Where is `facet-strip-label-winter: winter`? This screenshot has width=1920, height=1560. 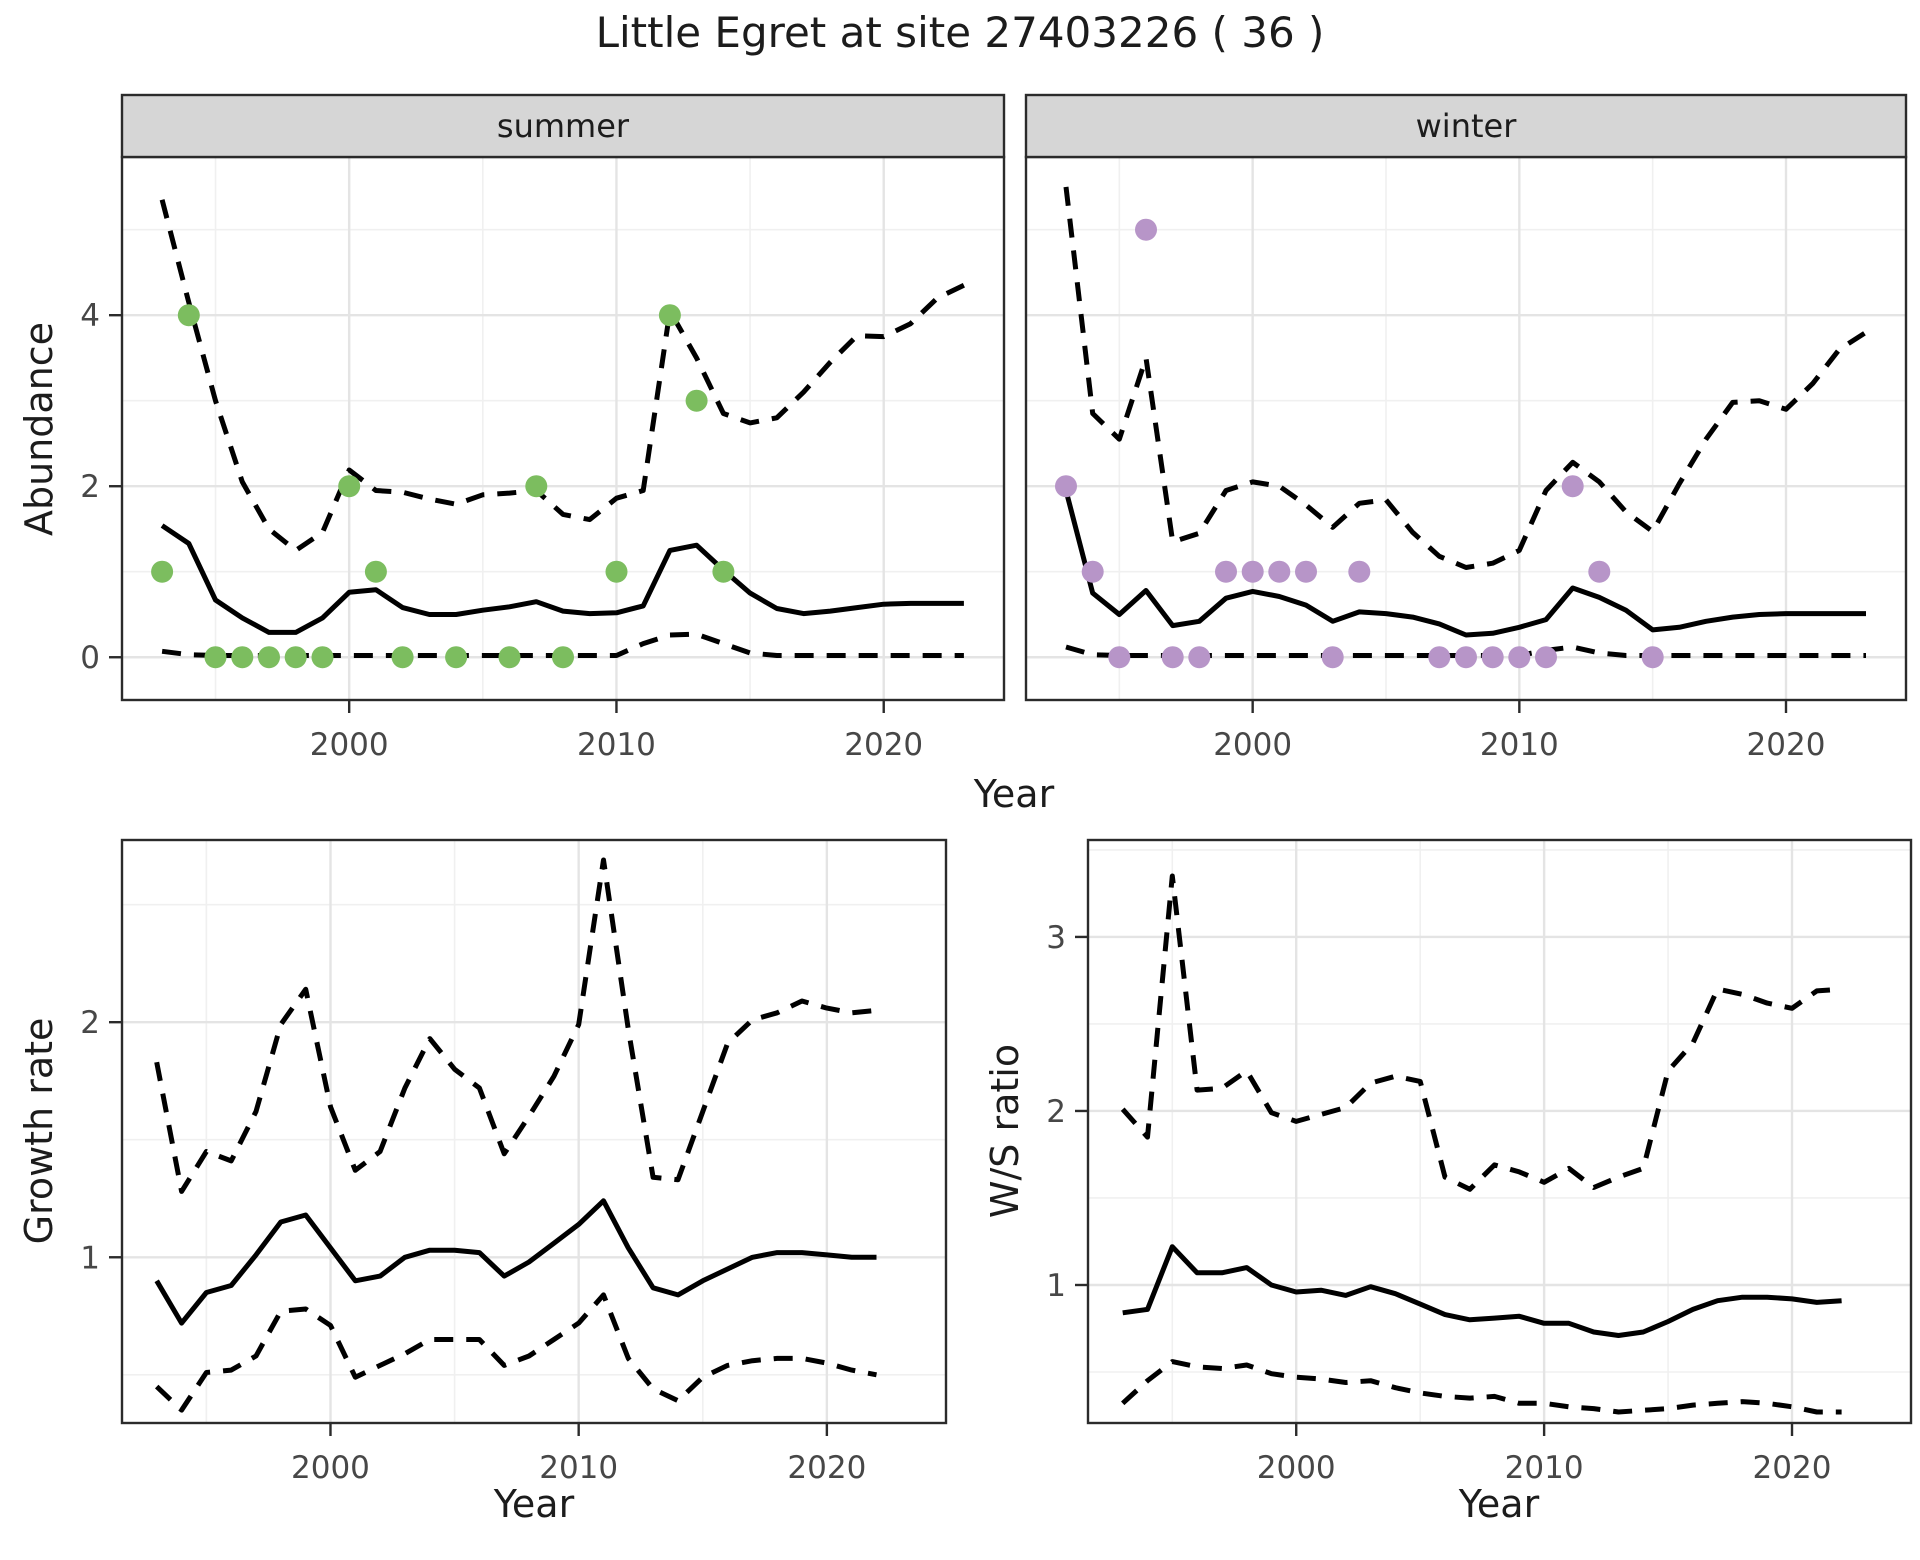 facet-strip-label-winter: winter is located at coordinates (1466, 126).